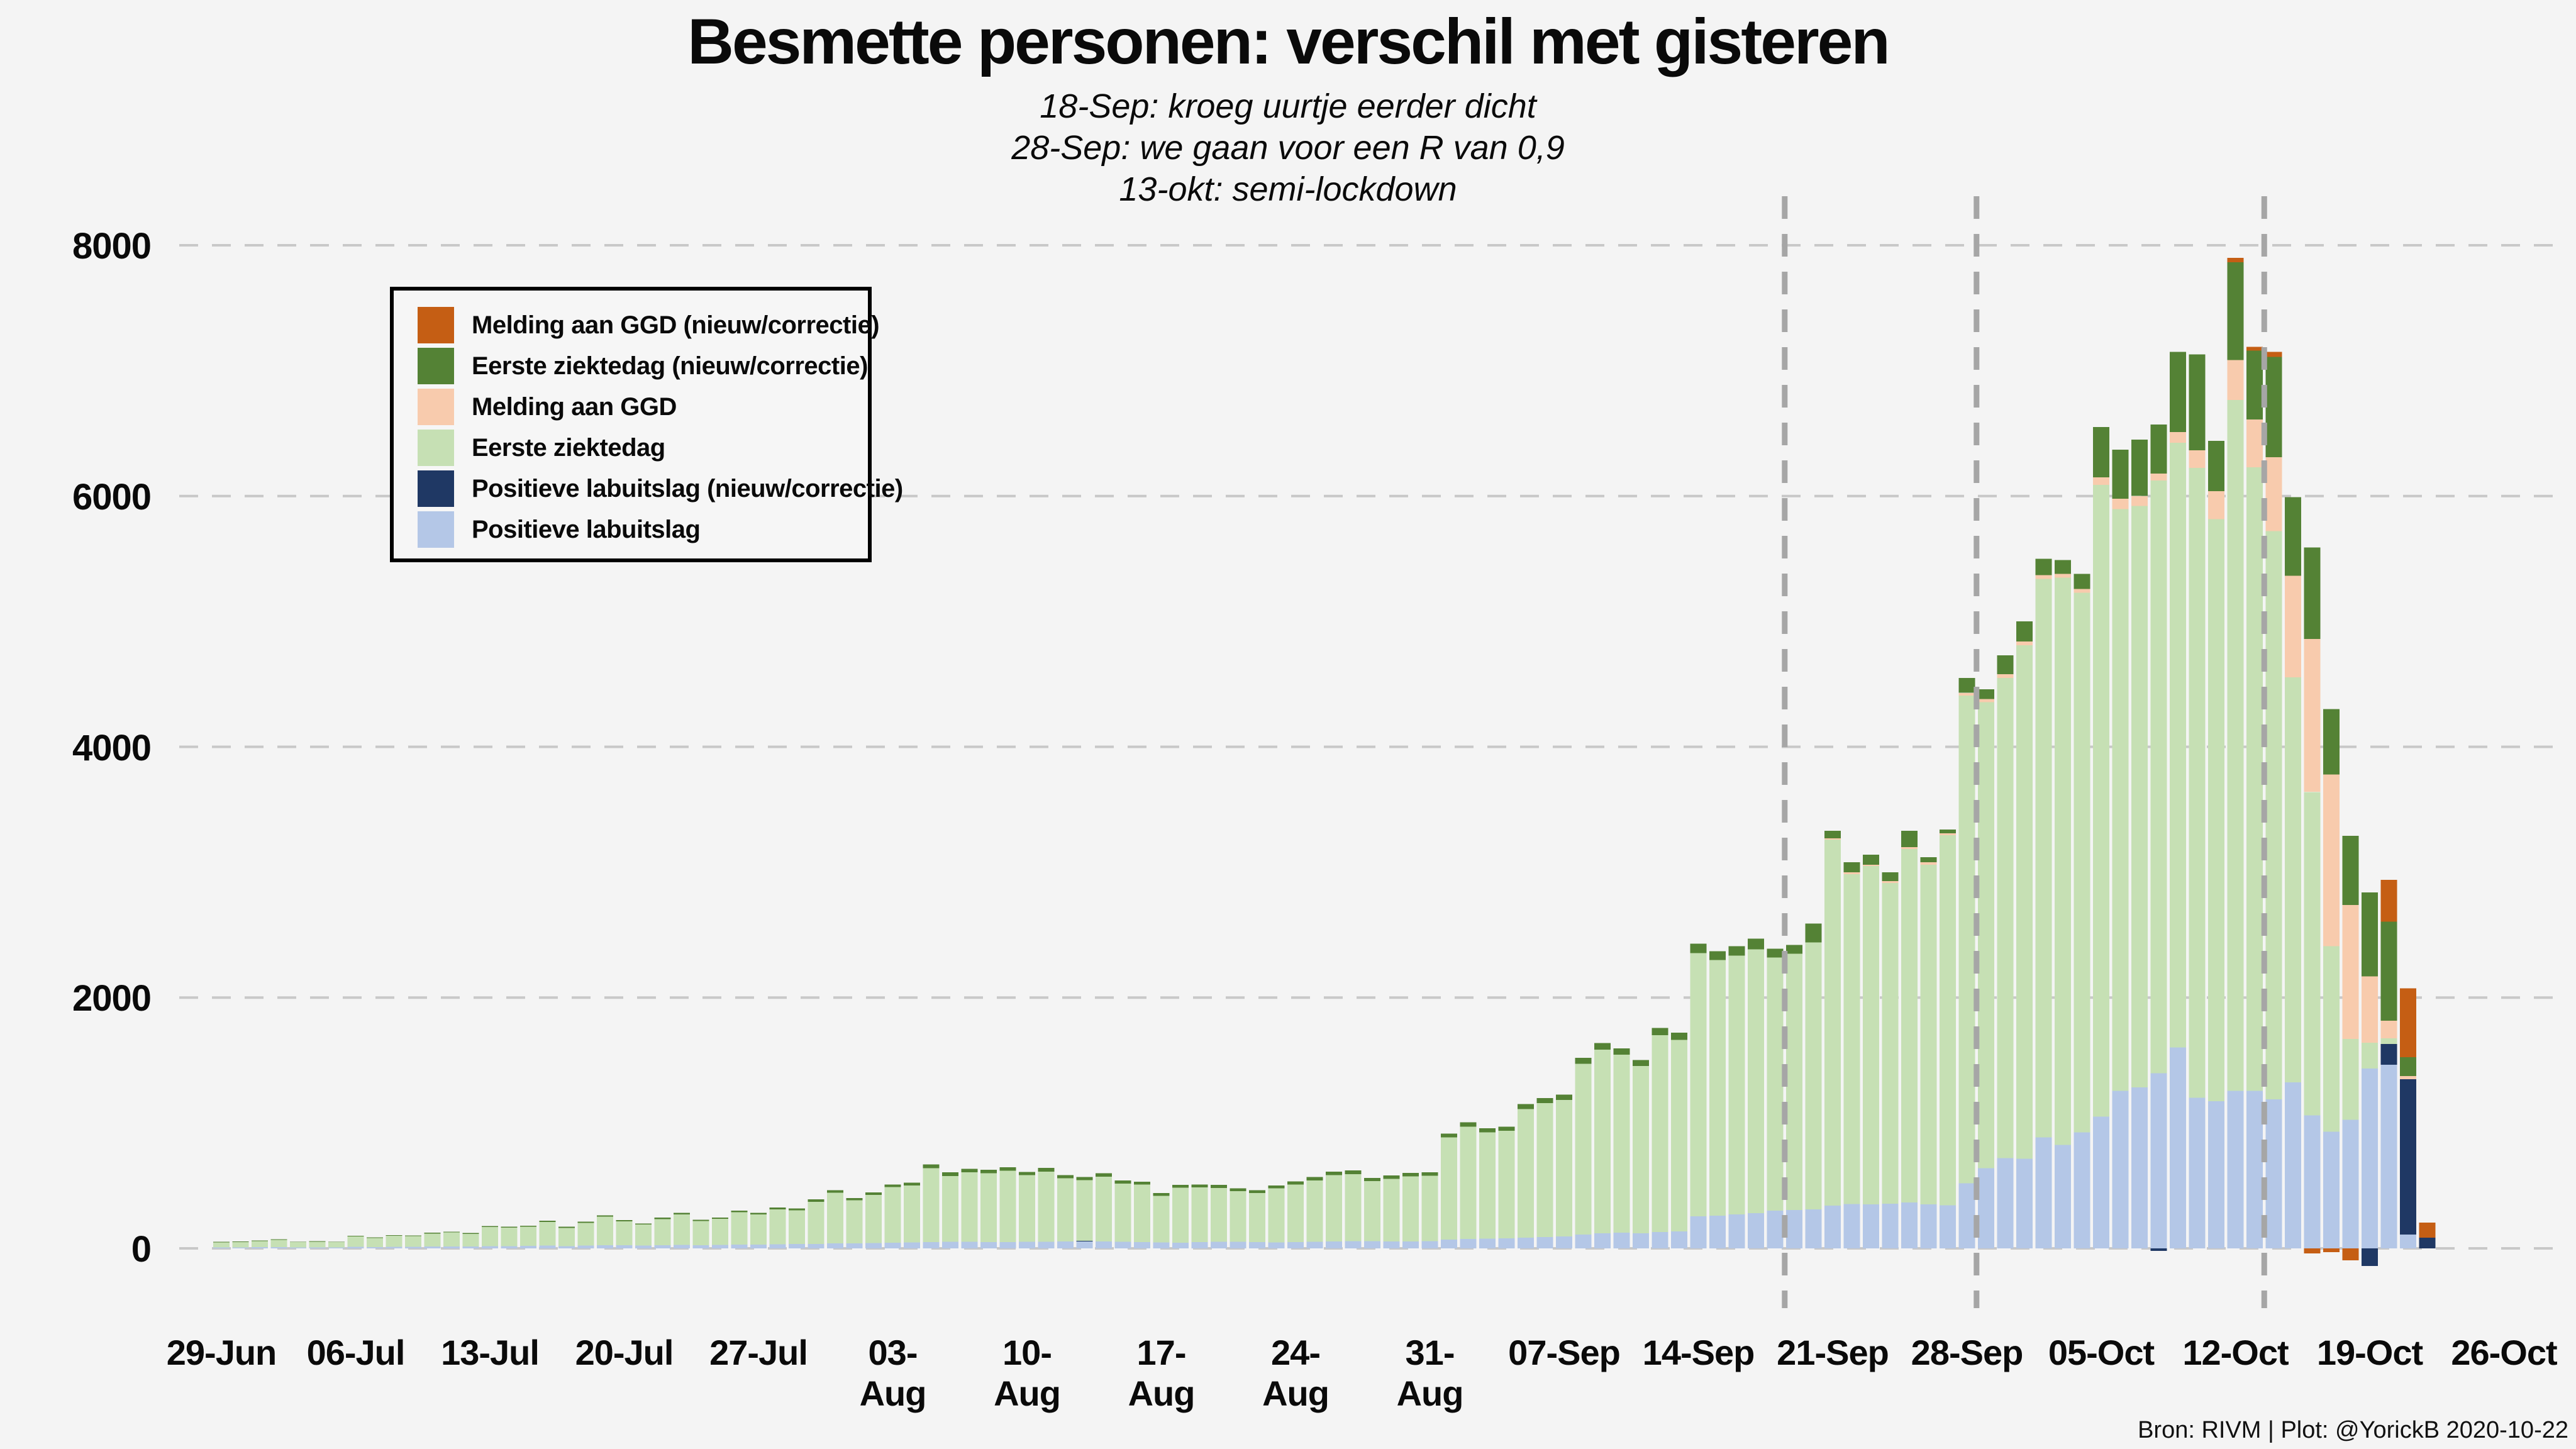 The height and width of the screenshot is (1449, 2576). Describe the element at coordinates (1288, 148) in the screenshot. I see `subtitle-line-2: 28-Sep: we gaan voor een R van 0,9` at that location.